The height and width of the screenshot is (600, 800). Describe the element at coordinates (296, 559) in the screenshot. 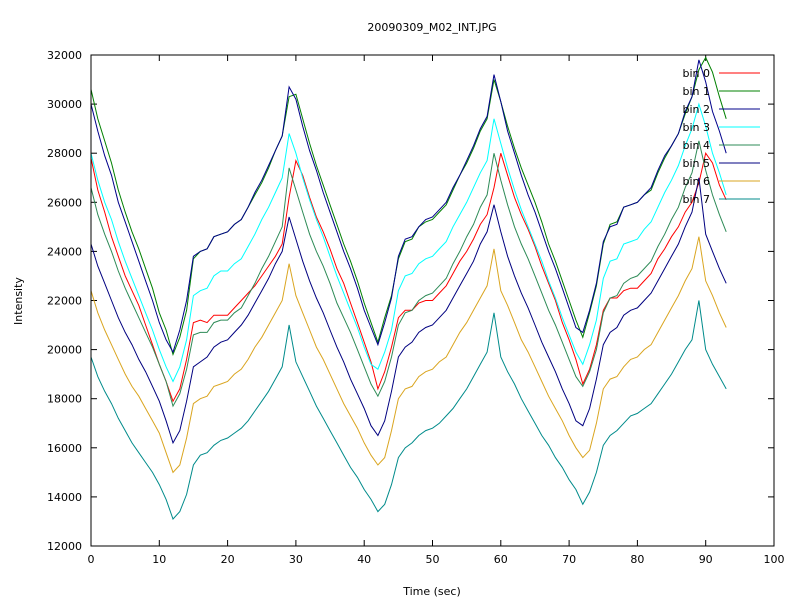

I see `x-tick-label: 30` at that location.